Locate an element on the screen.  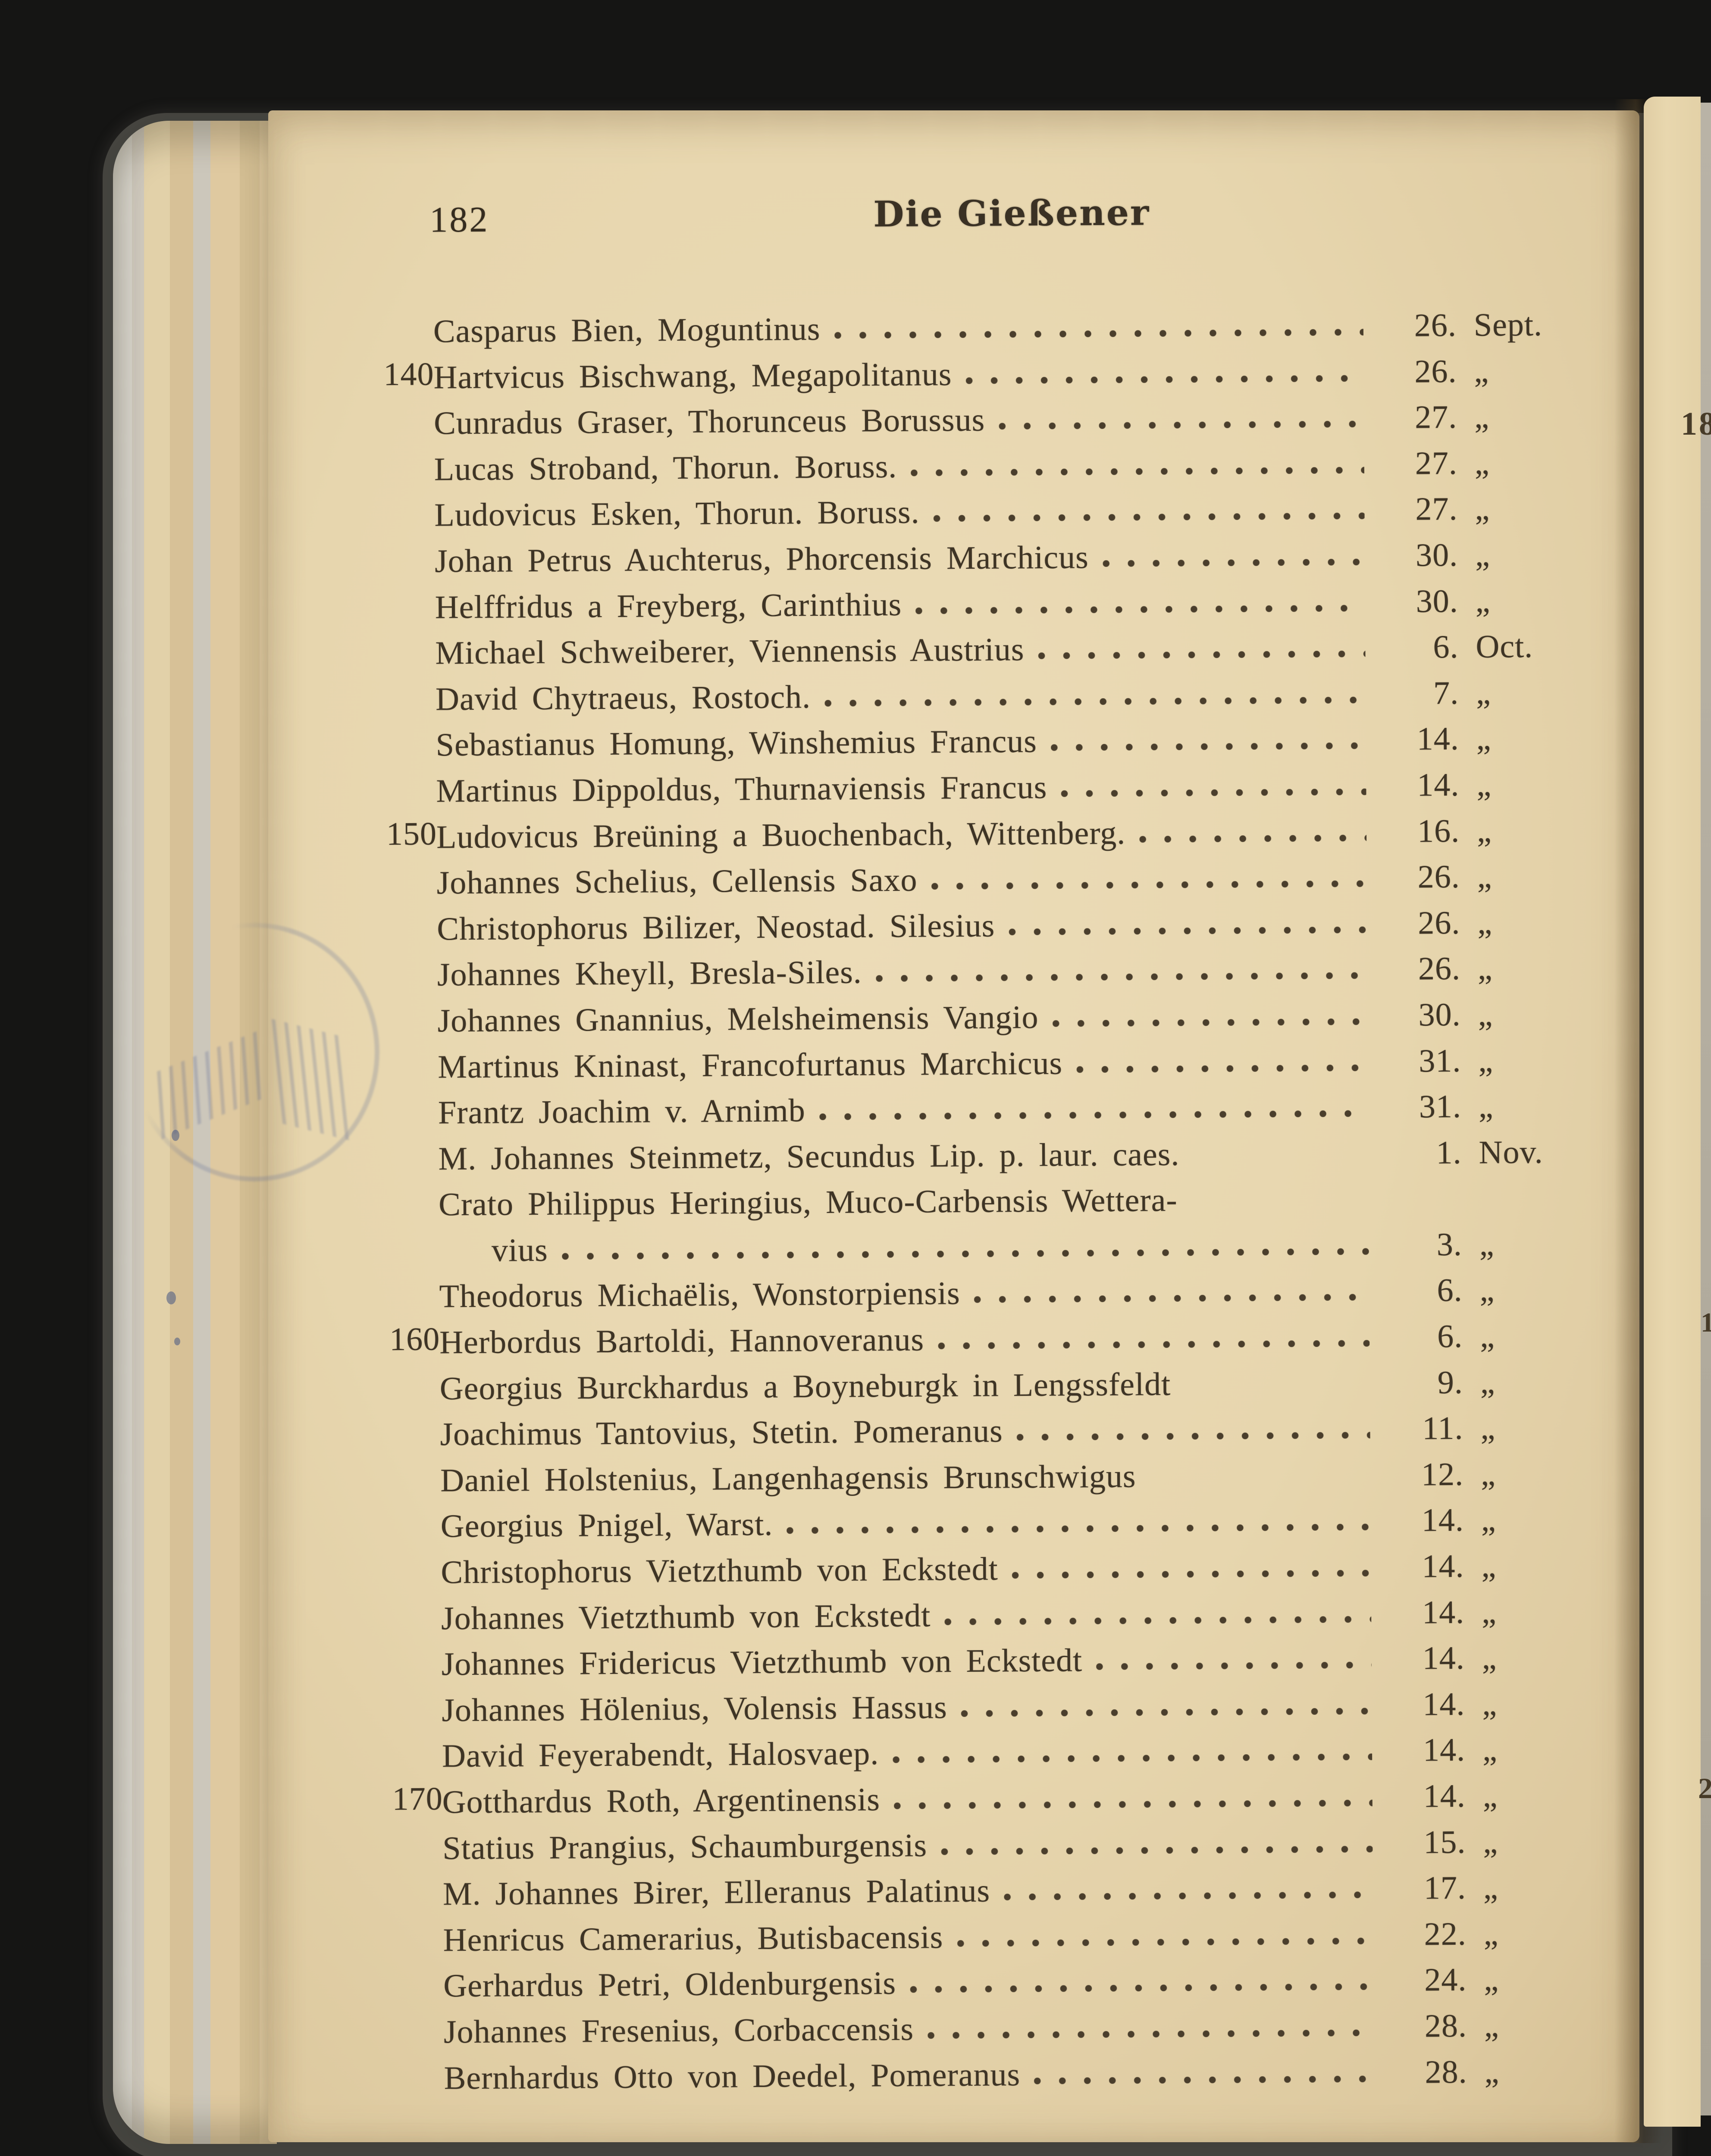
entry-day: 16. is located at coordinates (1416, 831).